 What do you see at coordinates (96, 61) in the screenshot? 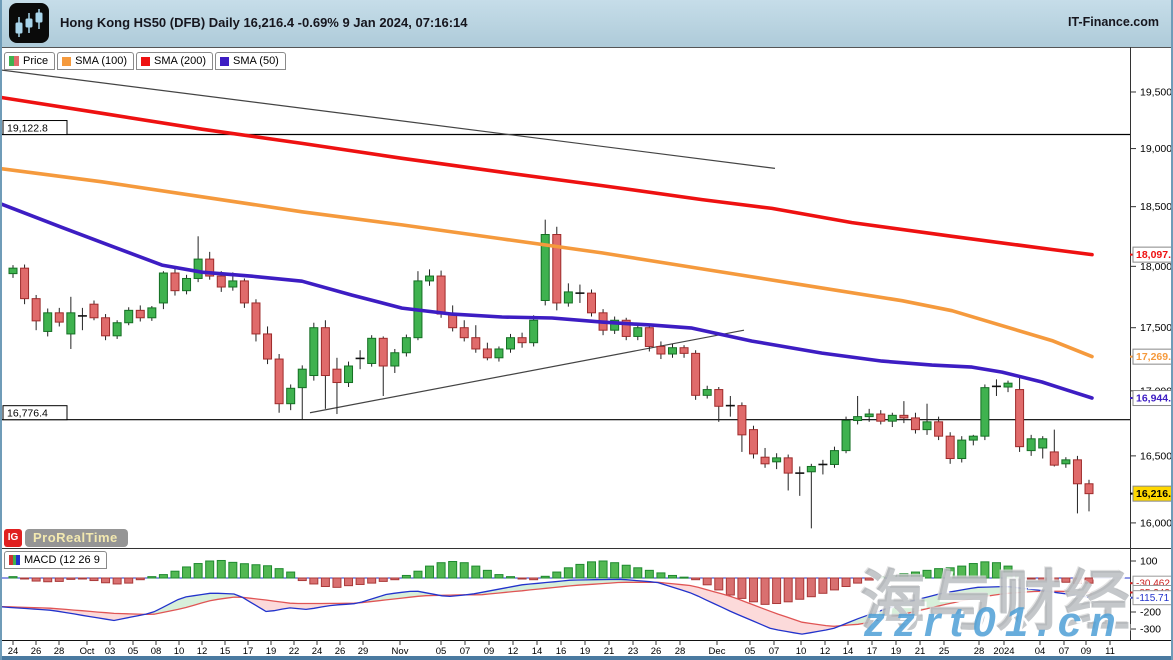
I see `tab-sma100: SMA (100)` at bounding box center [96, 61].